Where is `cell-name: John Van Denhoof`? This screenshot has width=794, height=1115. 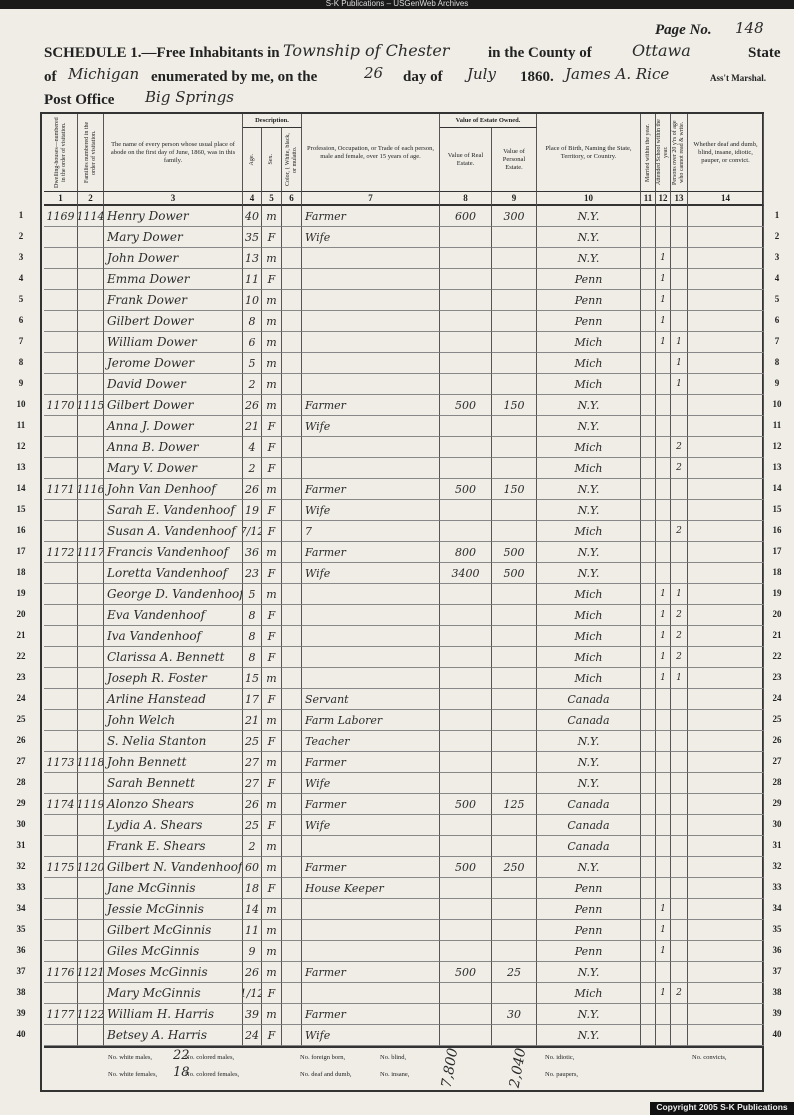
cell-name: John Van Denhoof is located at coordinates (173, 489).